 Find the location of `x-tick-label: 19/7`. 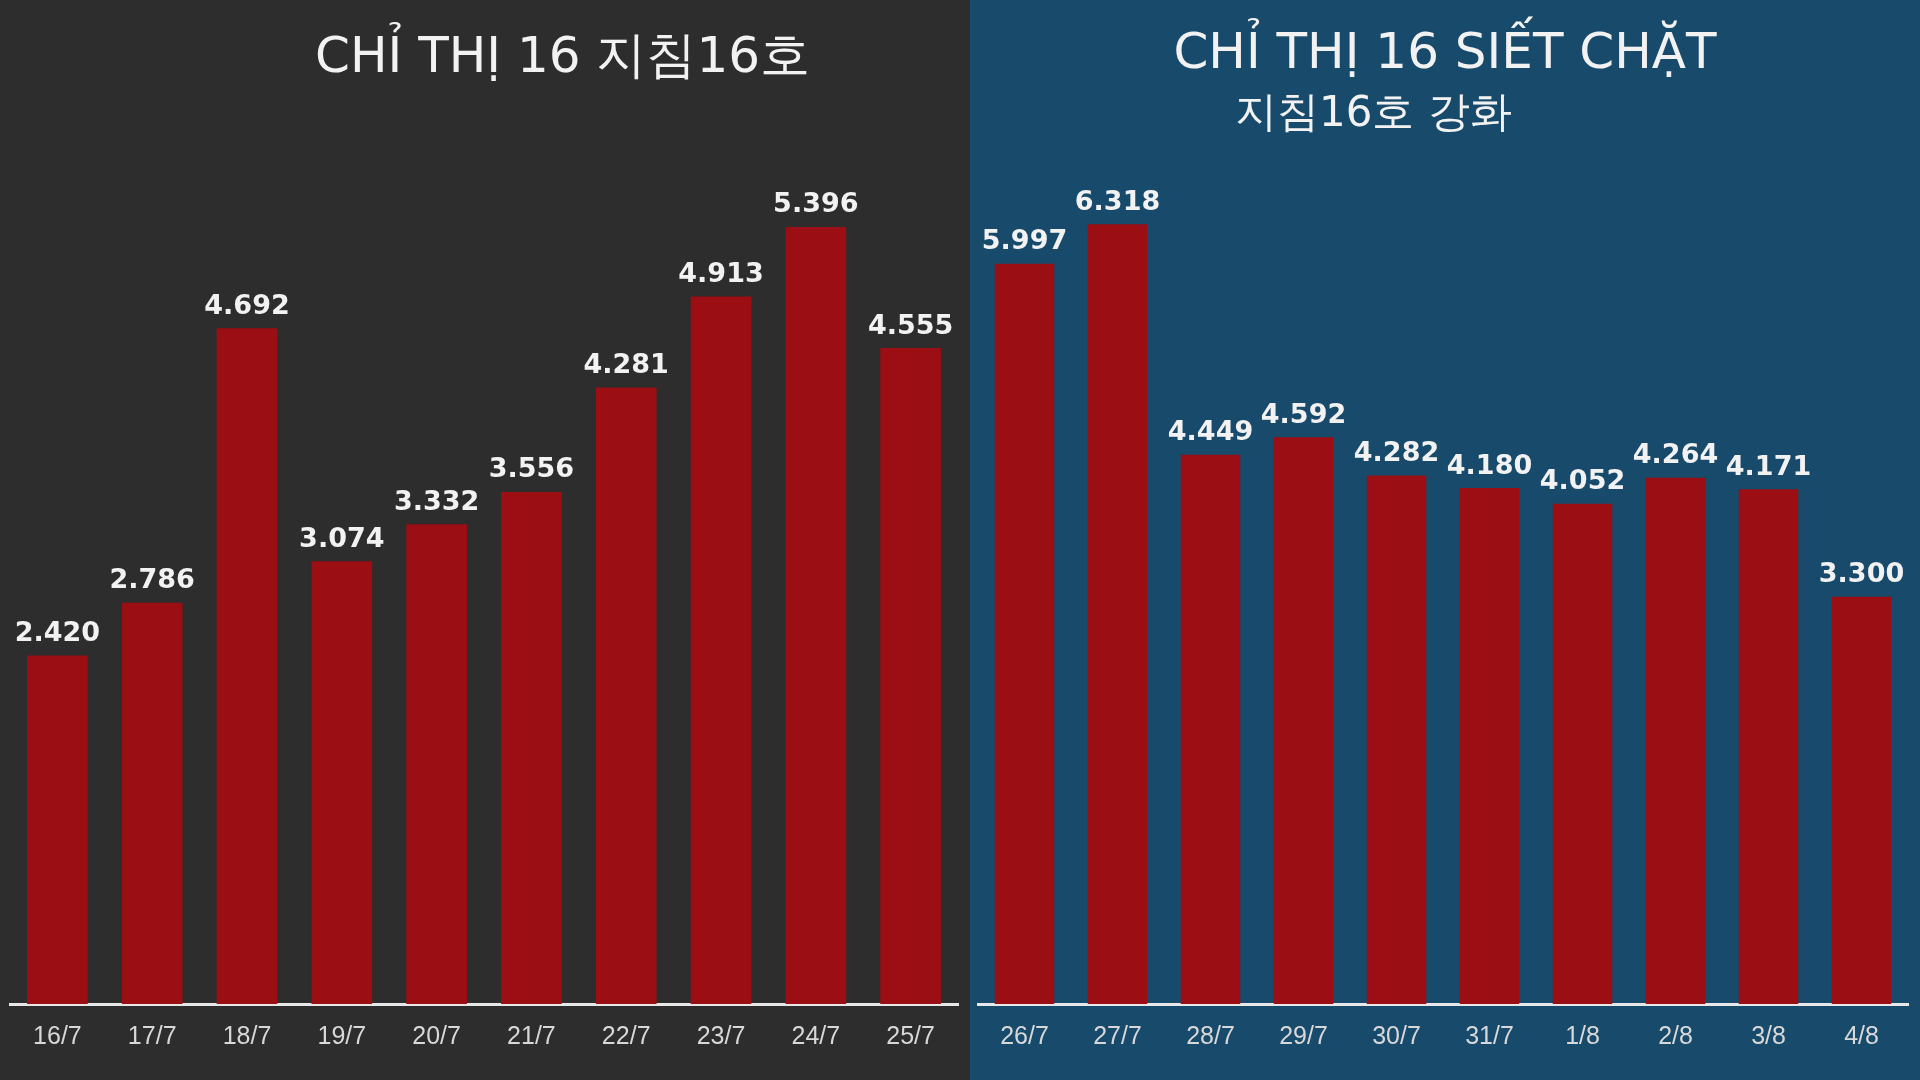

x-tick-label: 19/7 is located at coordinates (342, 1034).